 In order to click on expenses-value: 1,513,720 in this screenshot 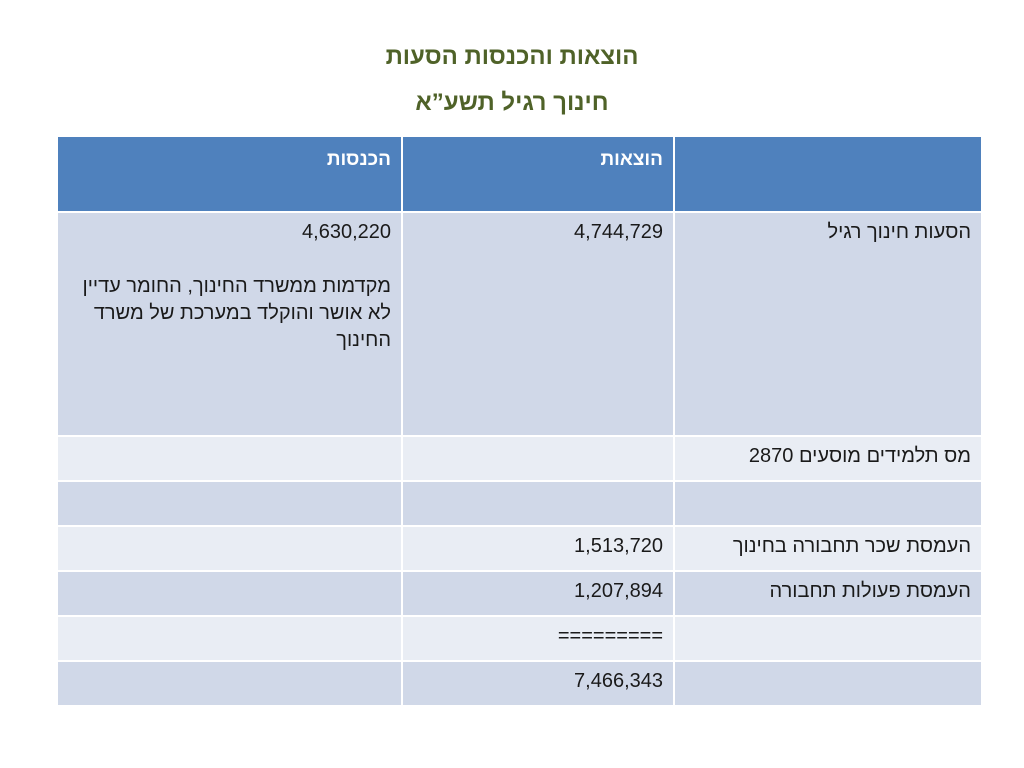, I will do `click(538, 548)`.